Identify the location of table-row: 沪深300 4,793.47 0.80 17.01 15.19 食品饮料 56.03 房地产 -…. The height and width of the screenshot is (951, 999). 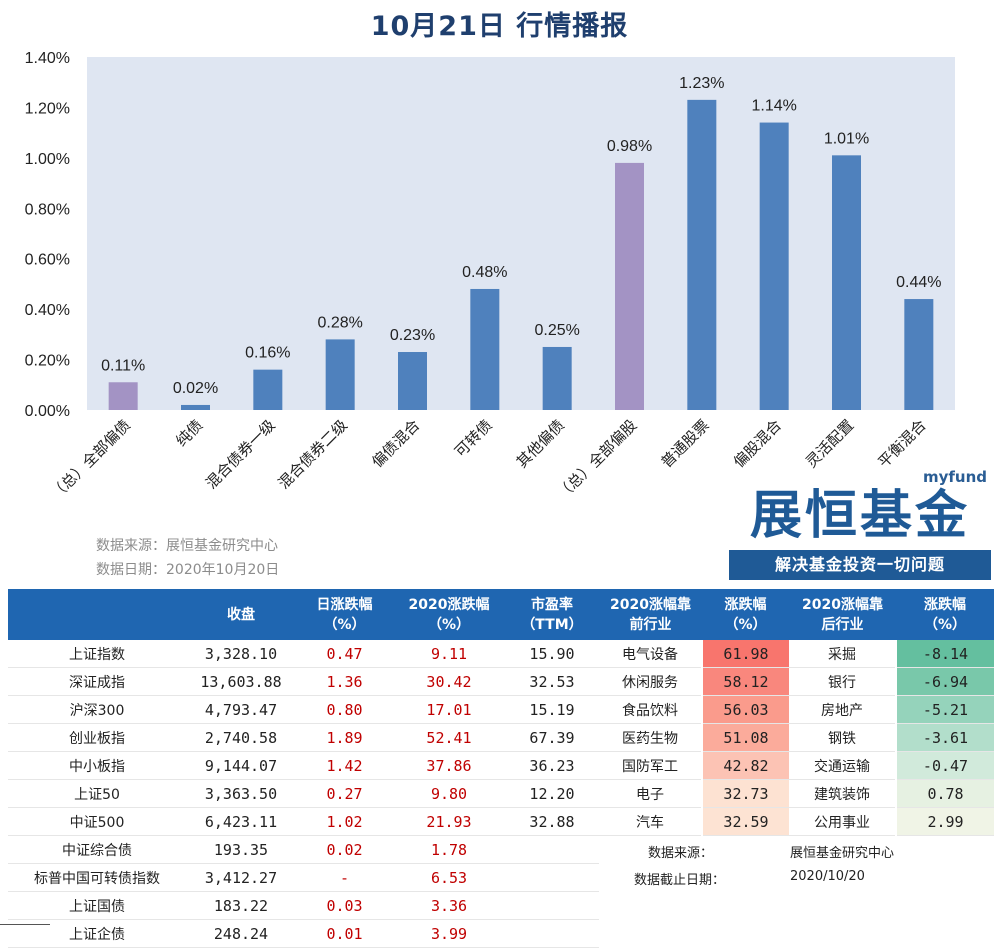
(501, 709).